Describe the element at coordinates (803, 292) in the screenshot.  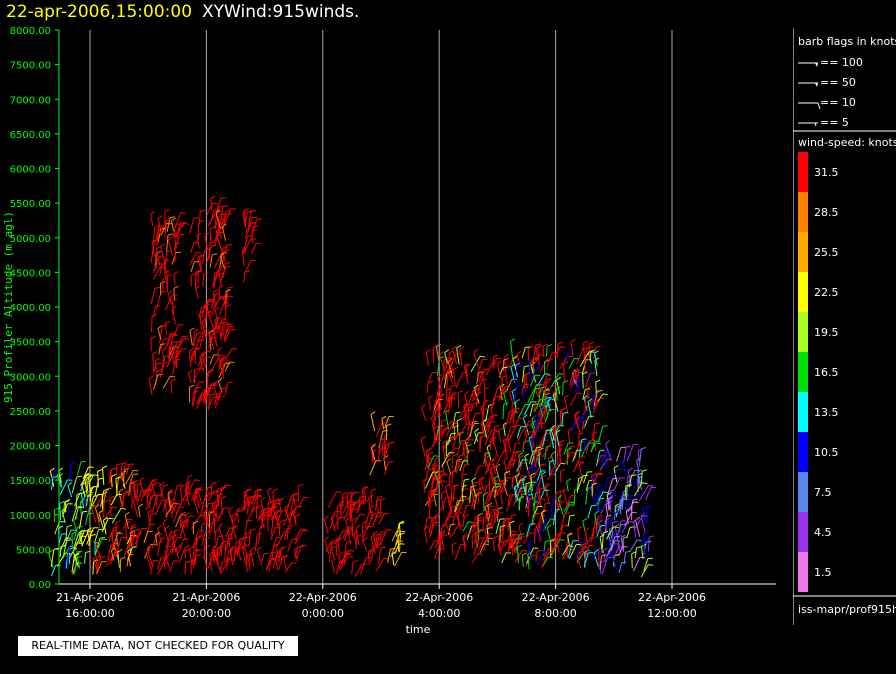
I see `speed-swatch` at that location.